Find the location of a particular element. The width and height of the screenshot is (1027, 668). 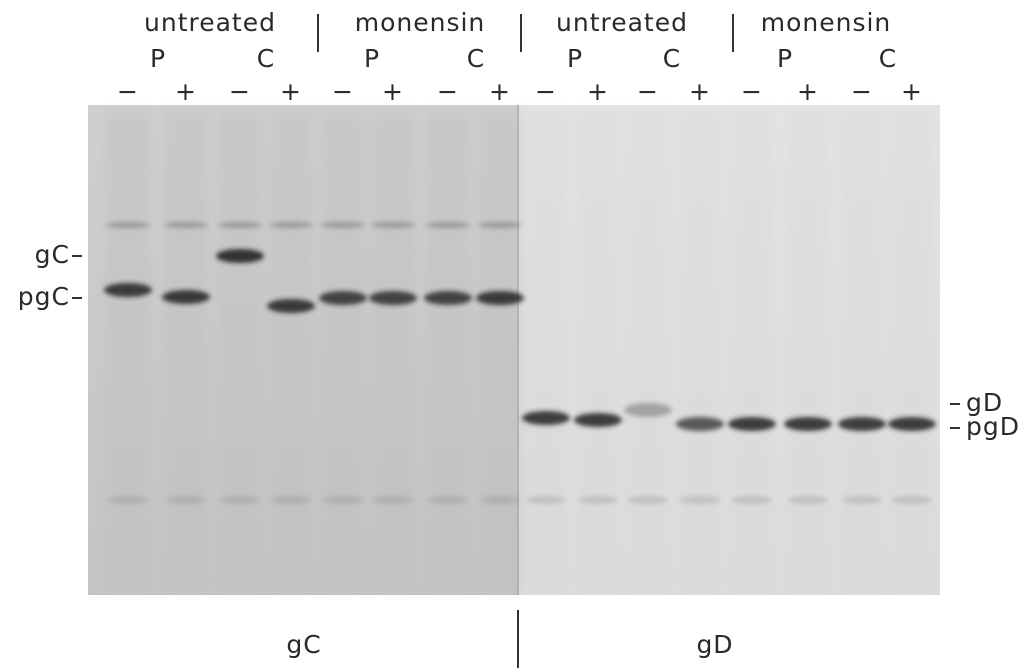

left-marker: gC is located at coordinates (52, 254).